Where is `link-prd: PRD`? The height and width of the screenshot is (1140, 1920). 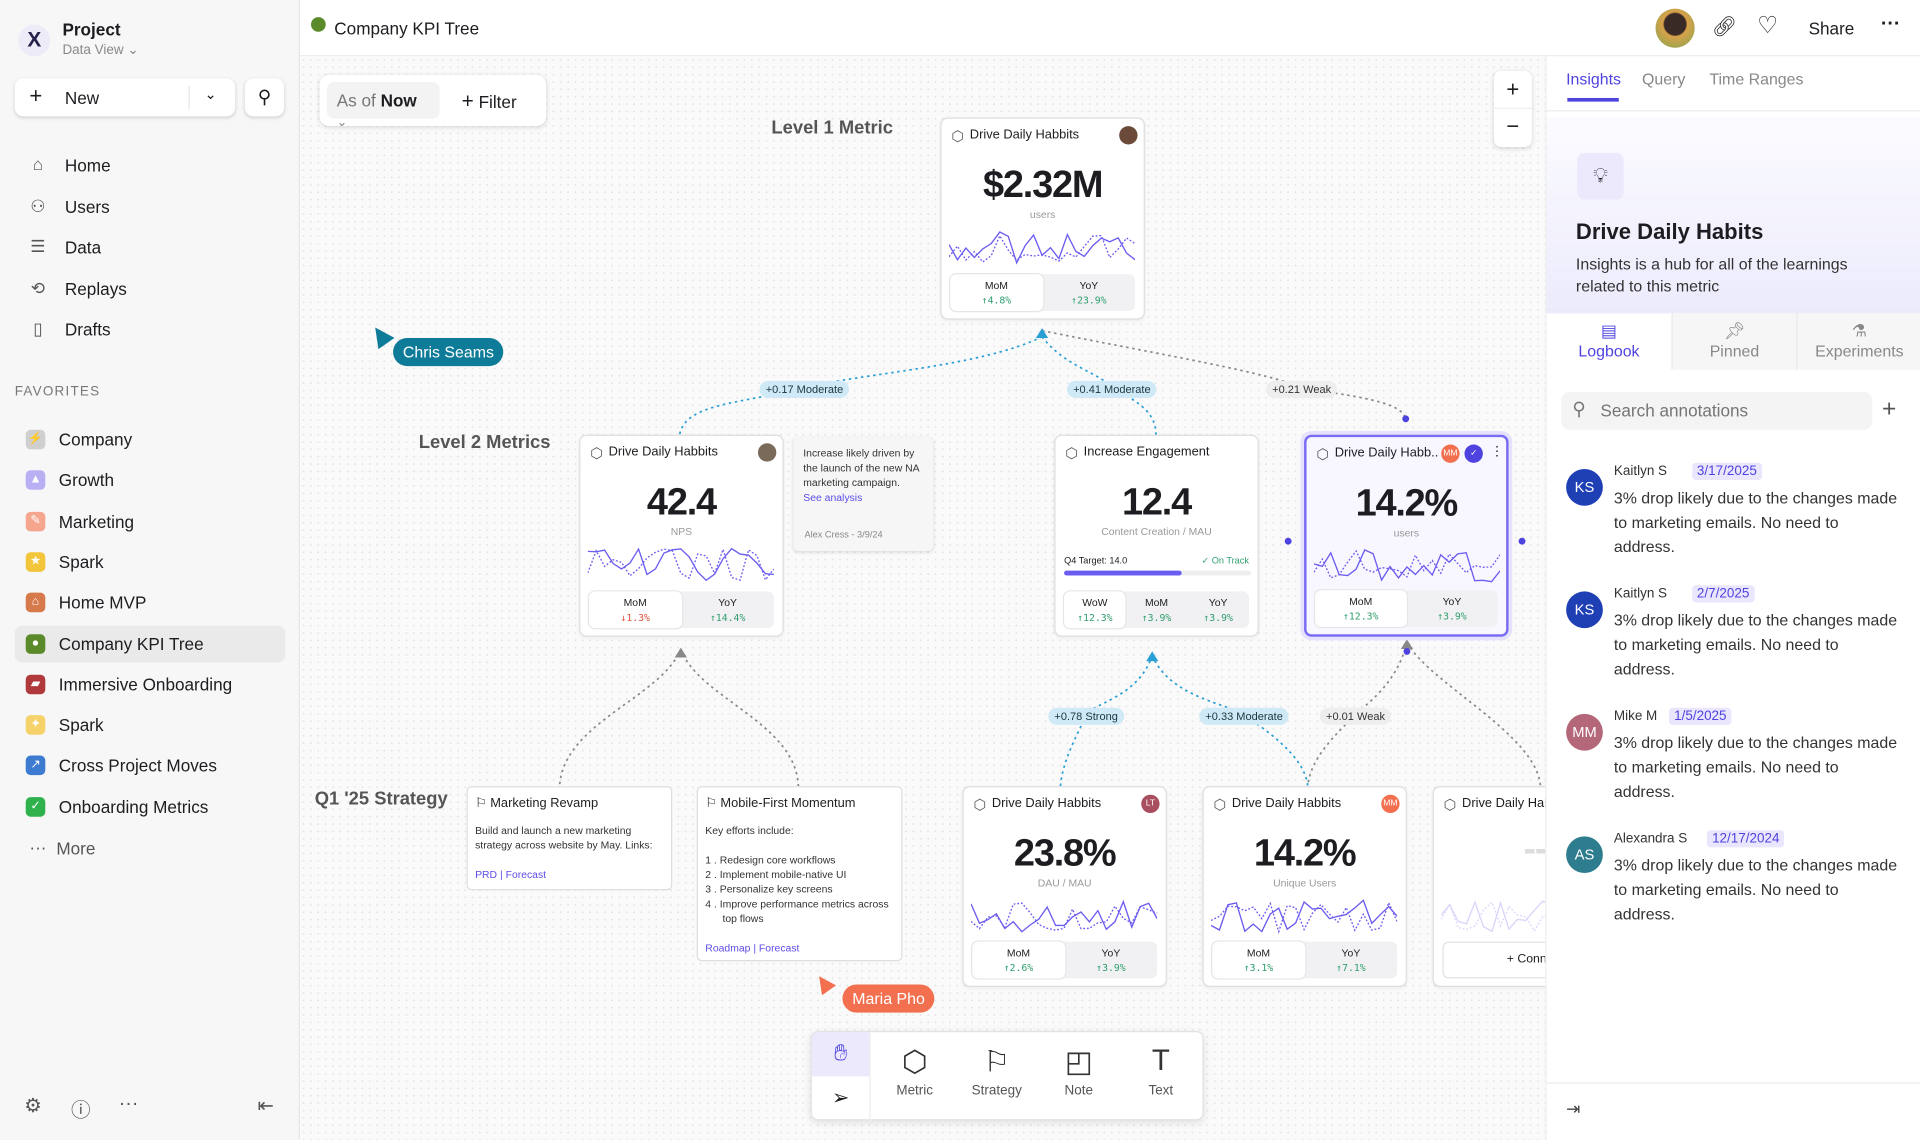
link-prd: PRD is located at coordinates (486, 874).